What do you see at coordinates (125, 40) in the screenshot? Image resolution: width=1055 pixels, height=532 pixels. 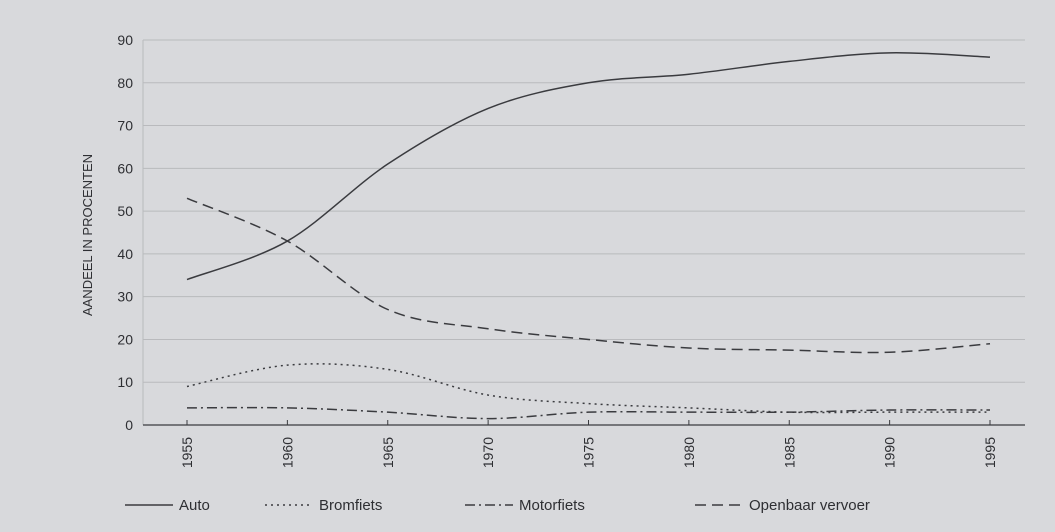 I see `y-tick-label: 90` at bounding box center [125, 40].